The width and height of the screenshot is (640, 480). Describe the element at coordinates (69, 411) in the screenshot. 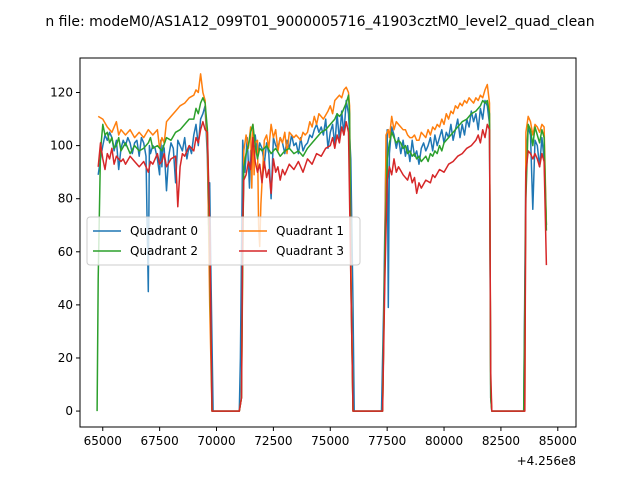

I see `y-tick-label: 0` at that location.